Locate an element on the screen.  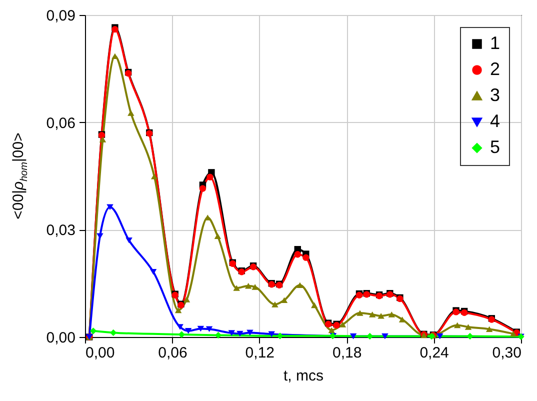
x-axis-title: t, mcs is located at coordinates (304, 376).